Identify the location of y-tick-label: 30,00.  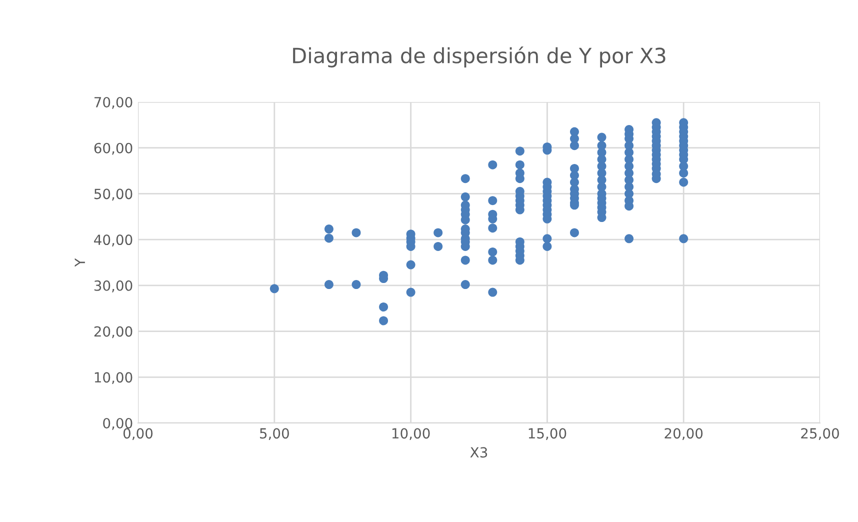
(113, 286).